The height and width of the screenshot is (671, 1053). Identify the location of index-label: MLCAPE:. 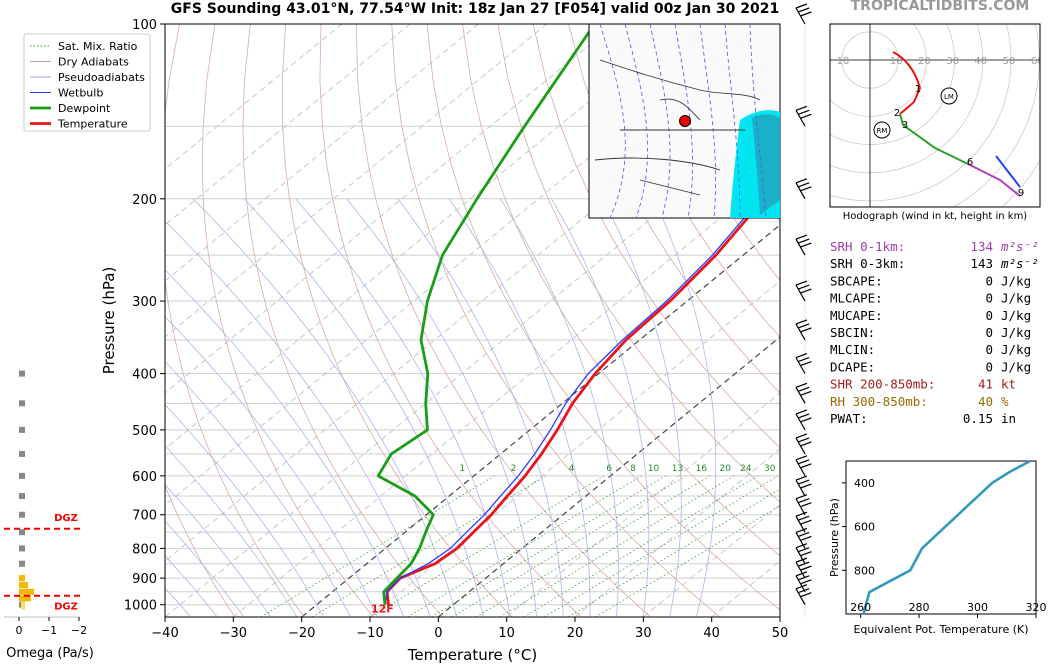
(856, 298).